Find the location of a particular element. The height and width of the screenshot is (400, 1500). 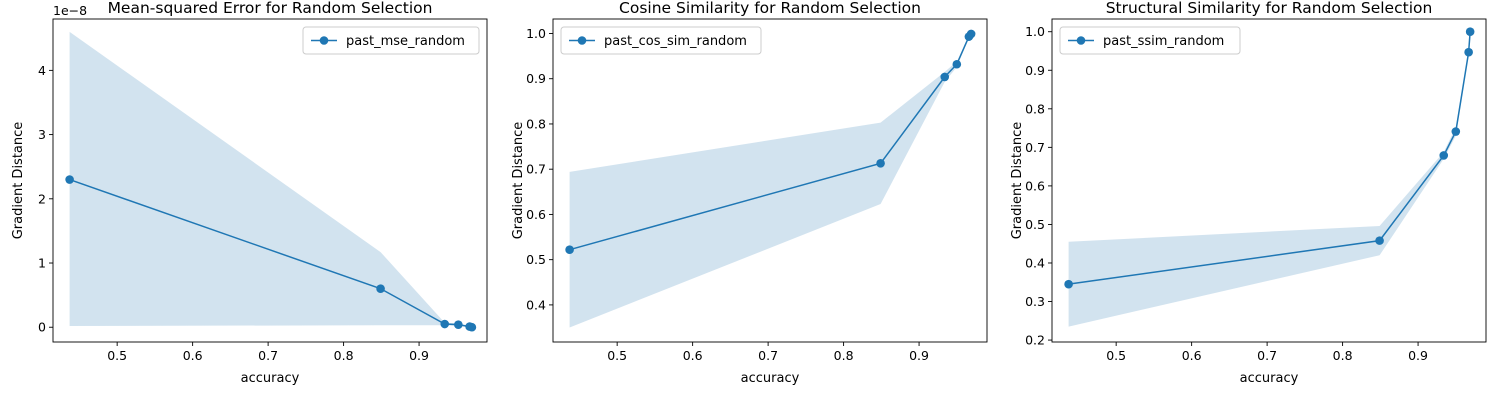

legend: past_mse_random is located at coordinates (391, 40).